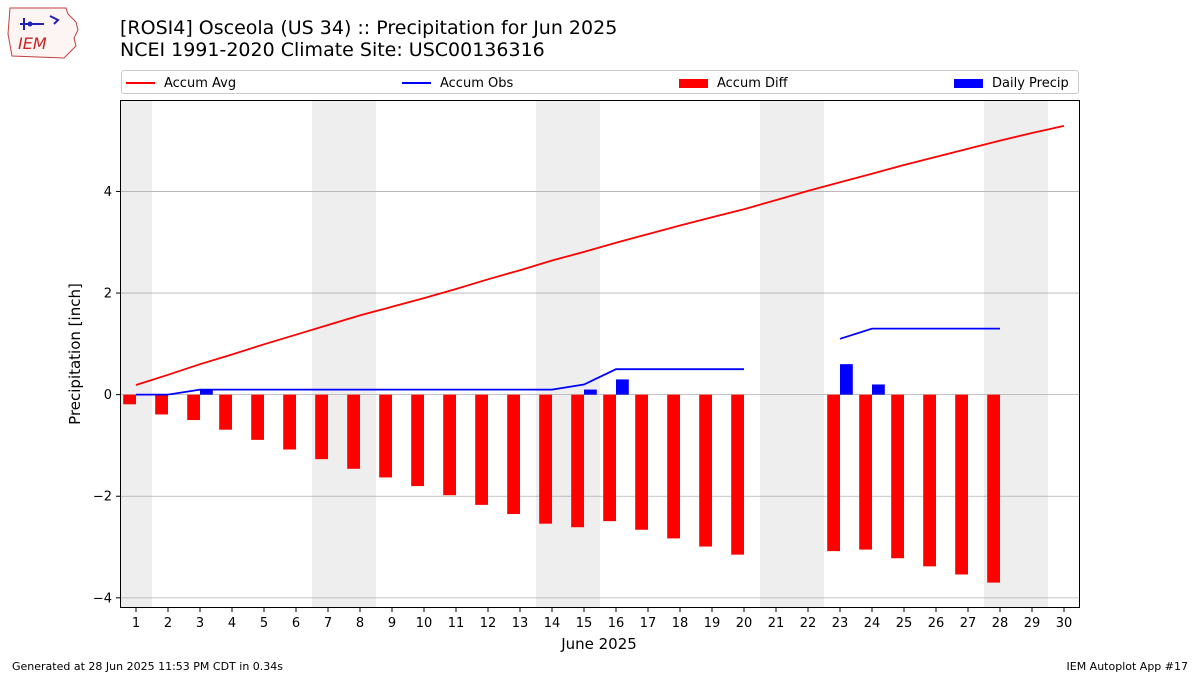 The width and height of the screenshot is (1200, 675). I want to click on daily-precip-bars, so click(542, 379).